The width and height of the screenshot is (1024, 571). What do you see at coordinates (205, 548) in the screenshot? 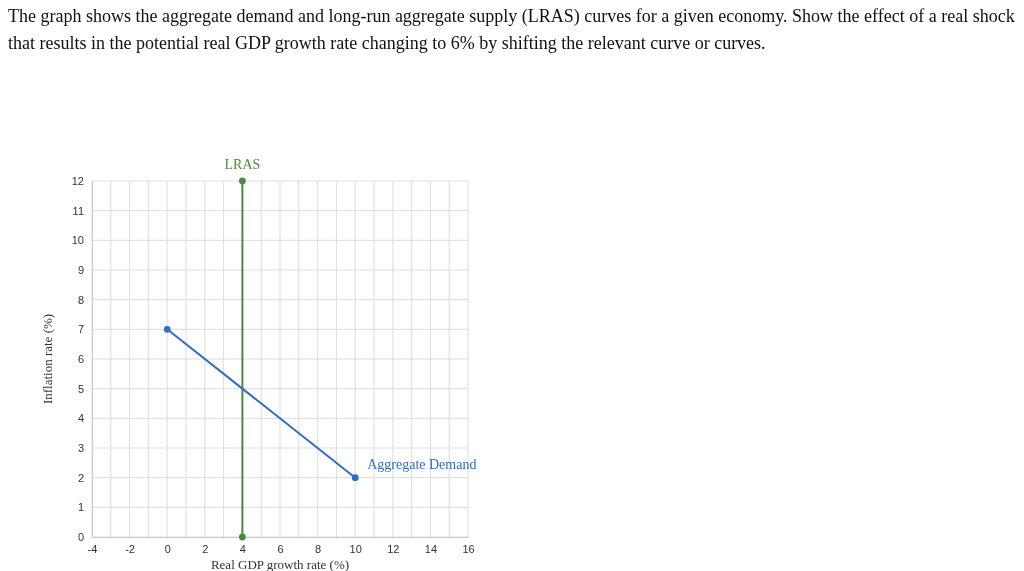
I see `x-tick-label: 2` at bounding box center [205, 548].